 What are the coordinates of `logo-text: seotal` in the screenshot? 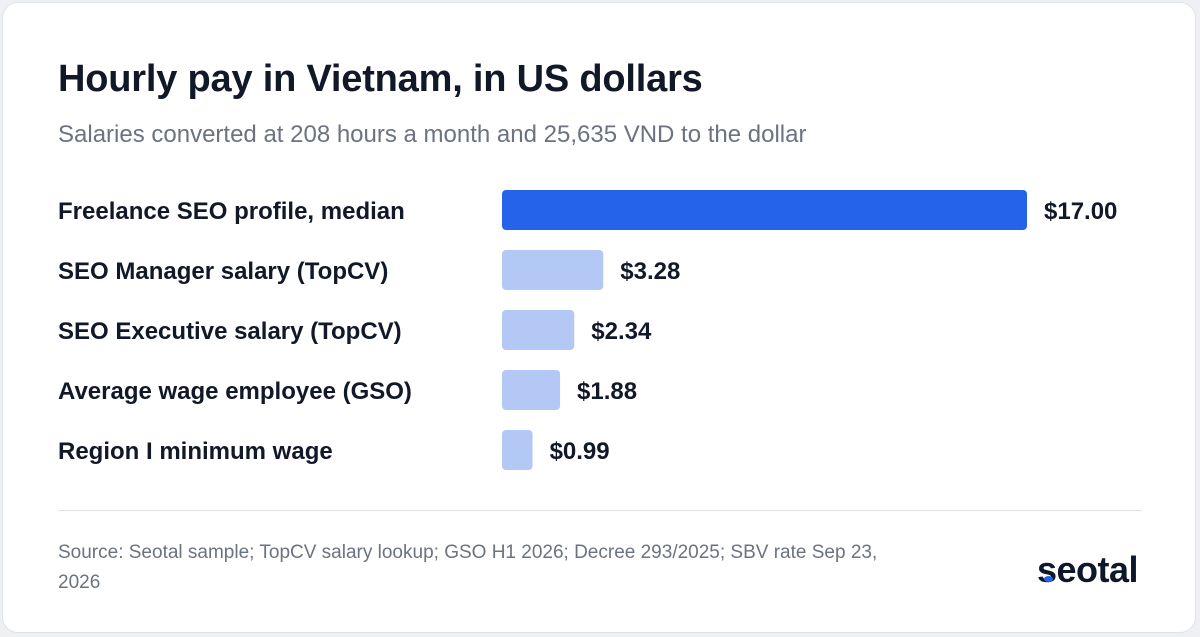 It's located at (1087, 569).